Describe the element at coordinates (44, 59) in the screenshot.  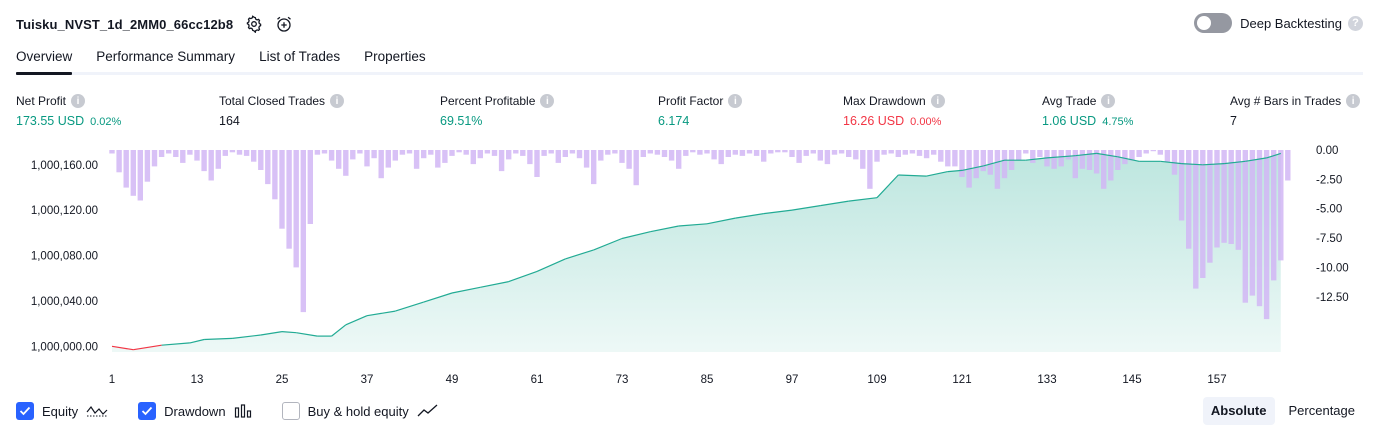
I see `tab-overview: Overview` at that location.